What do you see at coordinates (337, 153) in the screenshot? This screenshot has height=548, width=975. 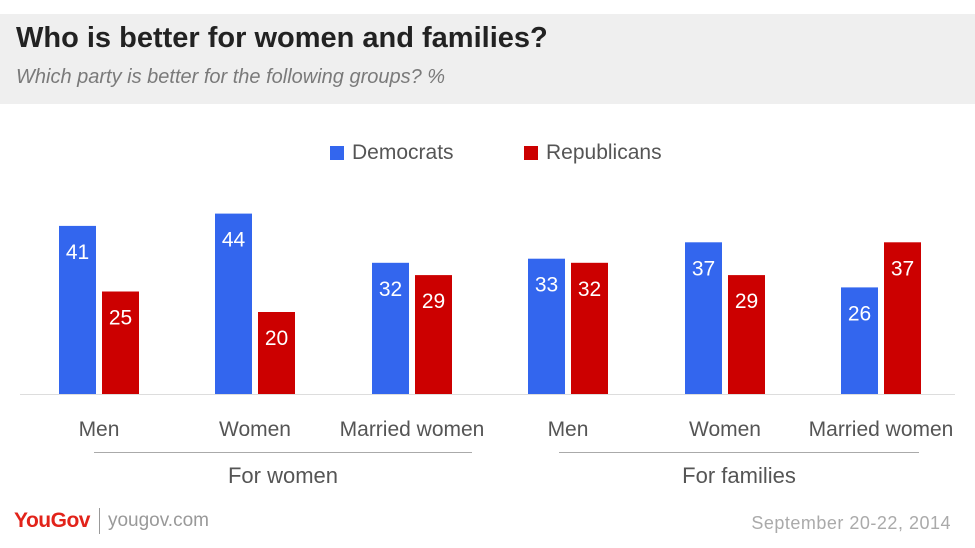 I see `legend-swatch-democrats` at bounding box center [337, 153].